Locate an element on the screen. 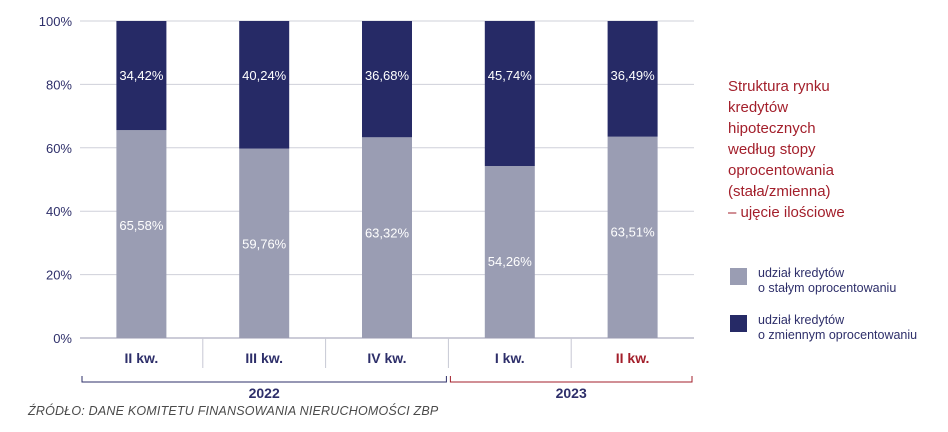 This screenshot has width=948, height=432. y-tick-label: 60% is located at coordinates (59, 148).